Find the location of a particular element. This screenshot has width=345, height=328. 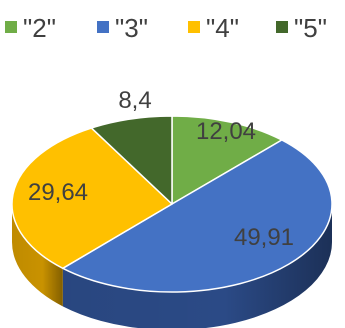

legend-label-5: "5" is located at coordinates (310, 28).